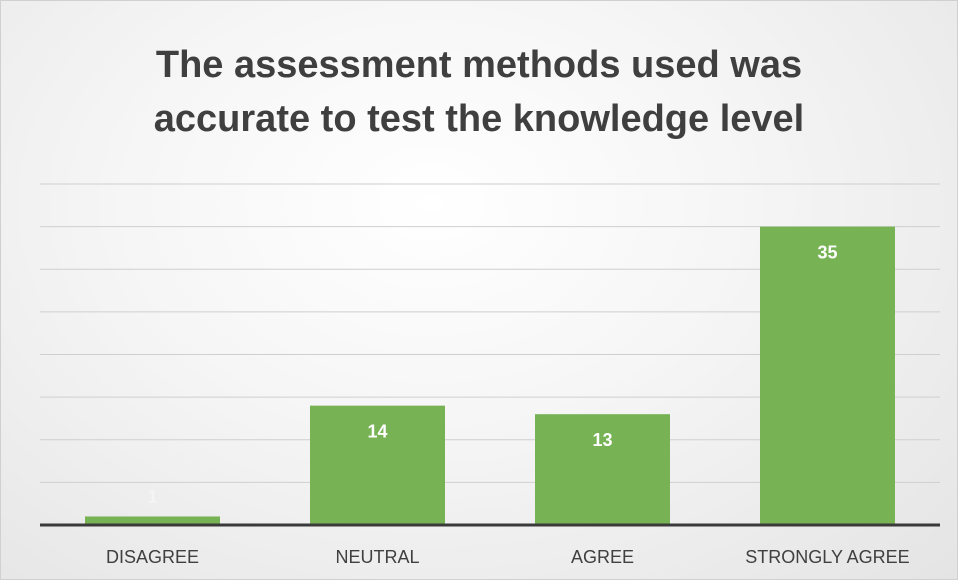  Describe the element at coordinates (377, 557) in the screenshot. I see `x-tick-label: NEUTRAL` at that location.